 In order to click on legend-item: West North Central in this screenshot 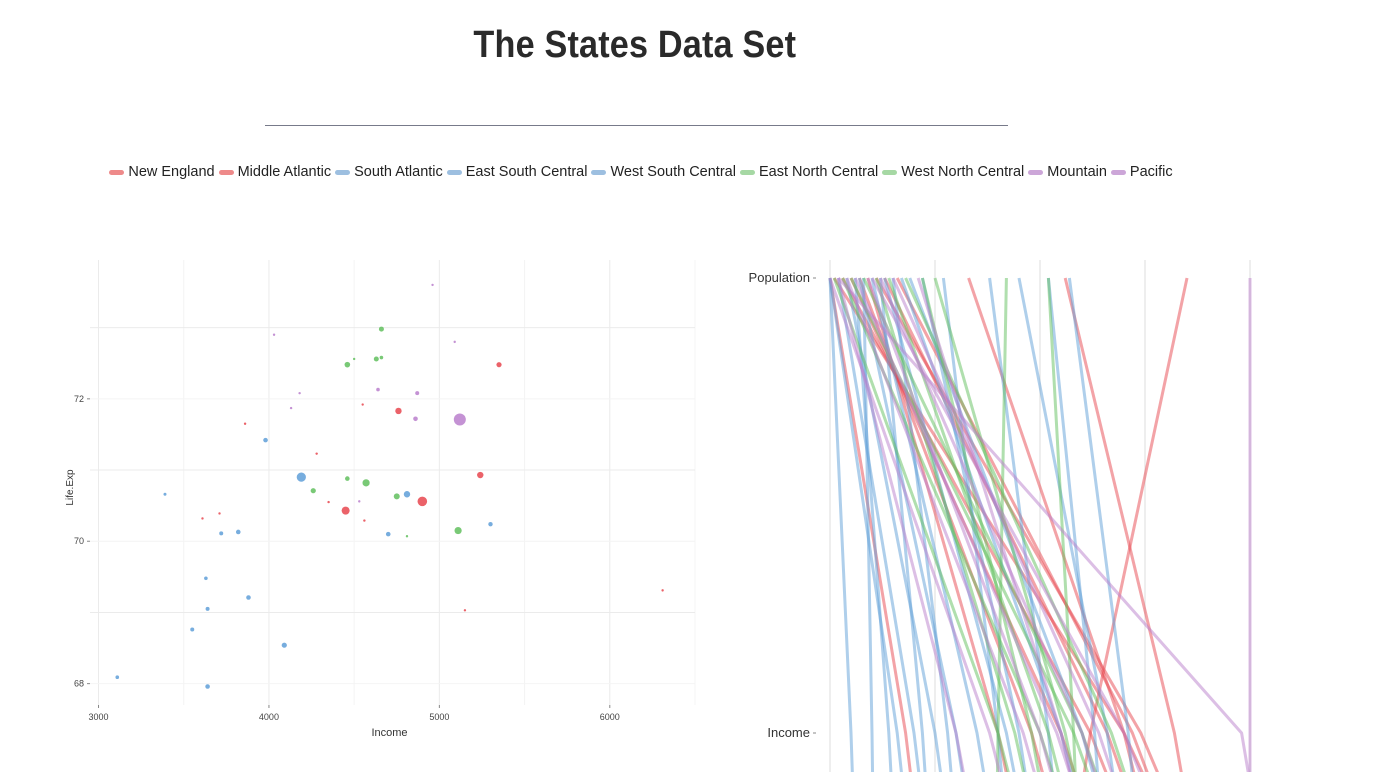, I will do `click(953, 172)`.